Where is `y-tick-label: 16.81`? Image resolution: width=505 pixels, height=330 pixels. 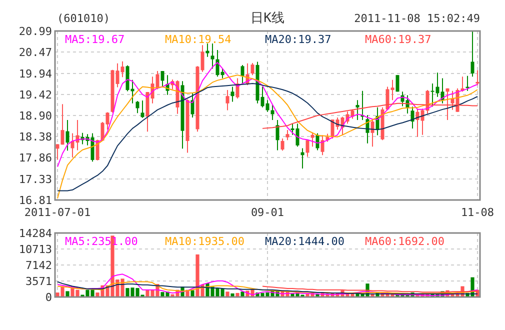
y-tick-label: 16.81 is located at coordinates (35, 200).